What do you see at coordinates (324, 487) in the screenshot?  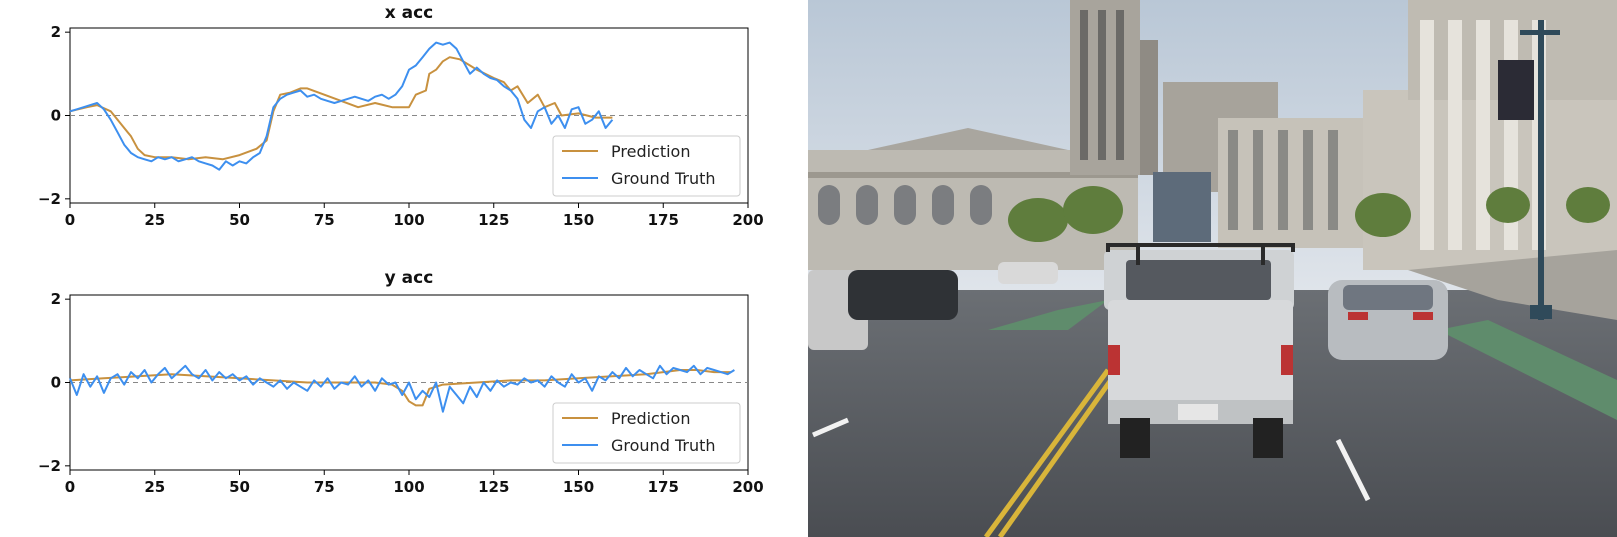 I see `y-acc-xtick-label: 75` at bounding box center [324, 487].